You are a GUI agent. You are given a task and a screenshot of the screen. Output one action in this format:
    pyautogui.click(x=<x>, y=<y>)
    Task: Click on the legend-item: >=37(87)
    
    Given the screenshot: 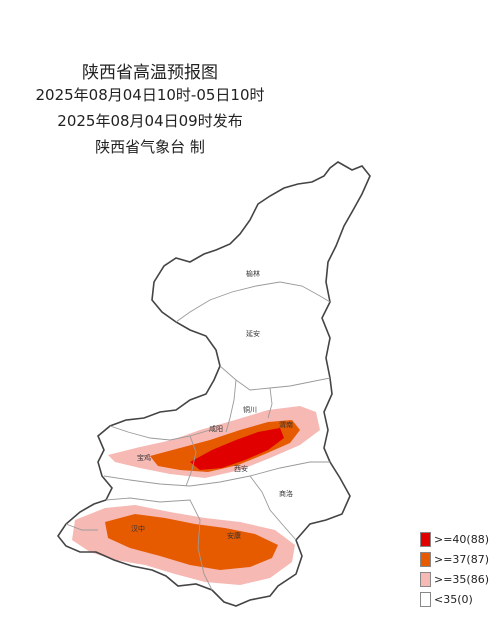 What is the action you would take?
    pyautogui.click(x=454, y=559)
    